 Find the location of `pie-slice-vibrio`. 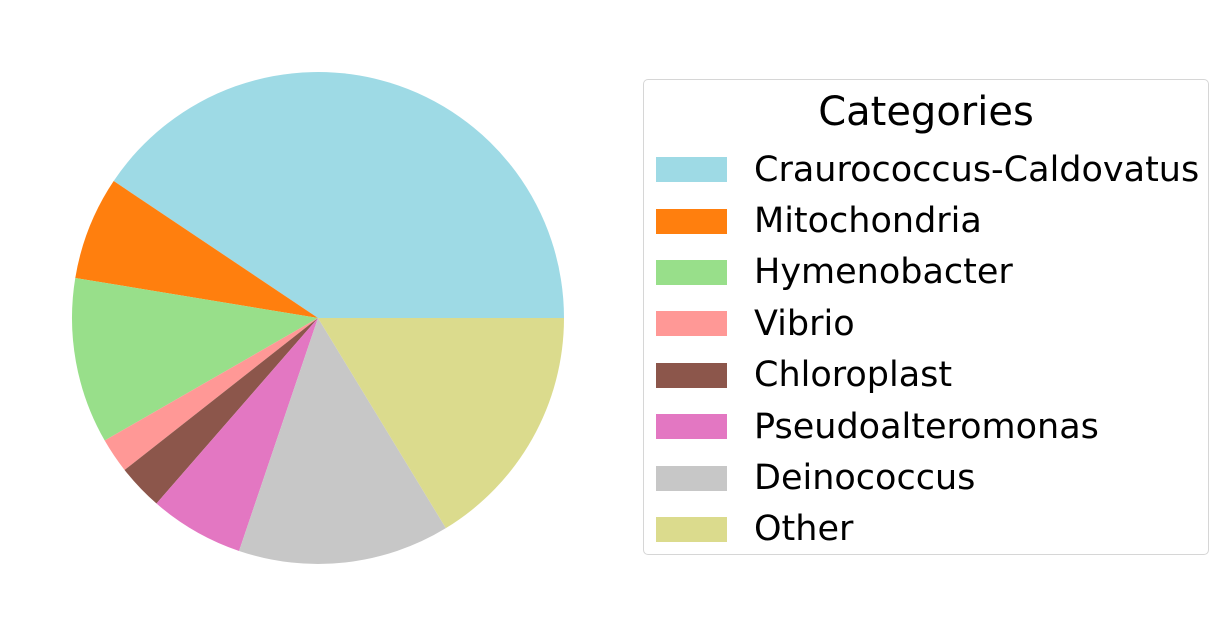

pie-slice-vibrio is located at coordinates (211, 394).